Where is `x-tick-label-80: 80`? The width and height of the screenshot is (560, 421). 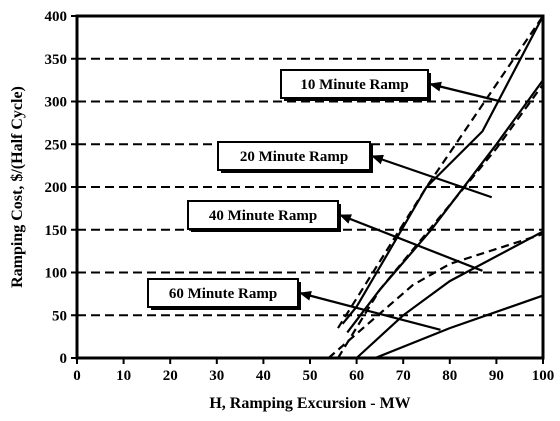
x-tick-label-80: 80 is located at coordinates (449, 376).